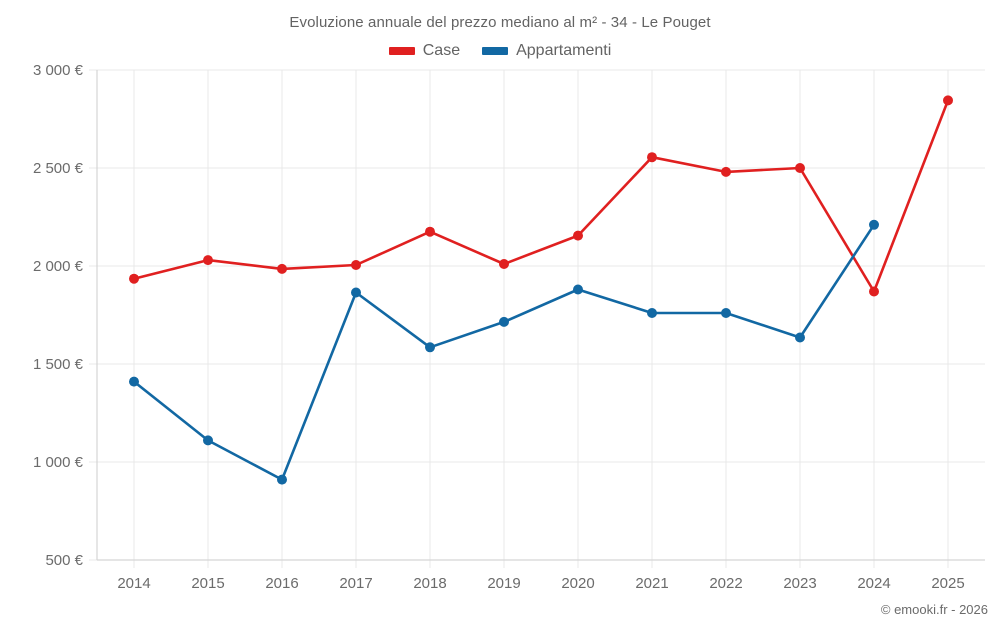 The width and height of the screenshot is (1000, 625). What do you see at coordinates (133, 583) in the screenshot?
I see `x-axis-tick-label: 2014` at bounding box center [133, 583].